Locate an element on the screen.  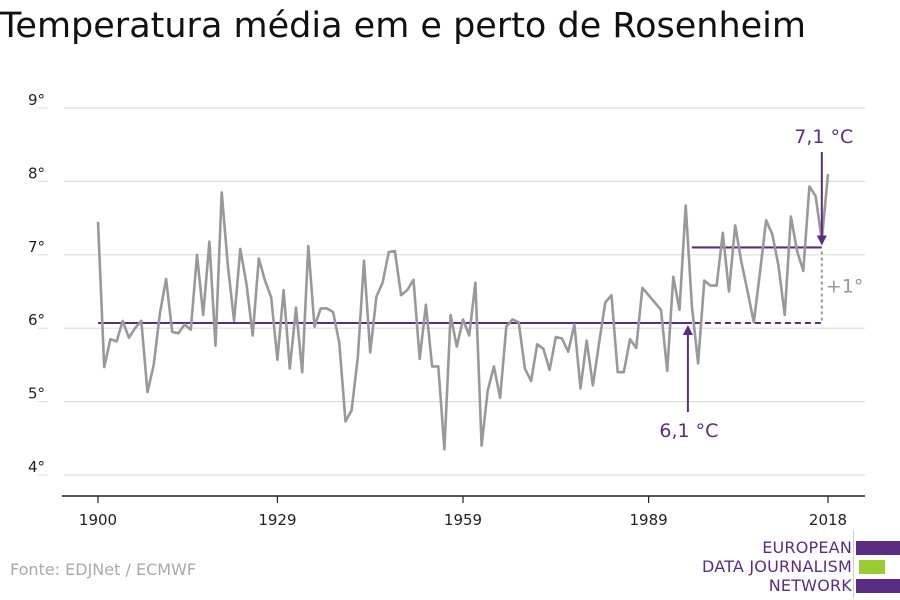
logo-line-1: EUROPEAN is located at coordinates (807, 547).